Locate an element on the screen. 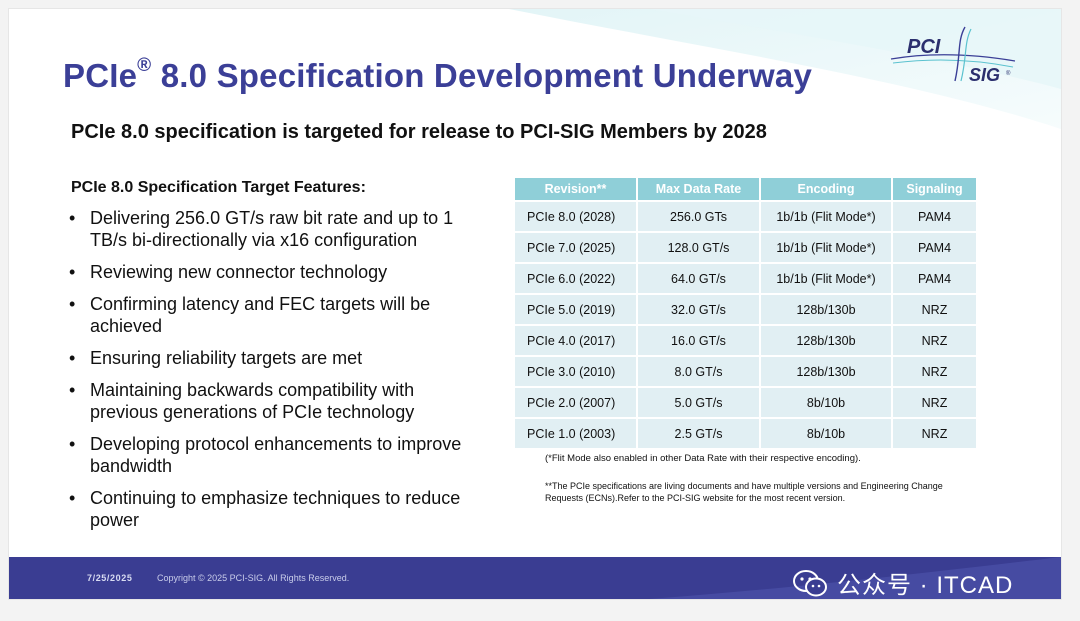 This screenshot has width=1080, height=621. pci-sig-logo: PCI SIG ® is located at coordinates (953, 55).